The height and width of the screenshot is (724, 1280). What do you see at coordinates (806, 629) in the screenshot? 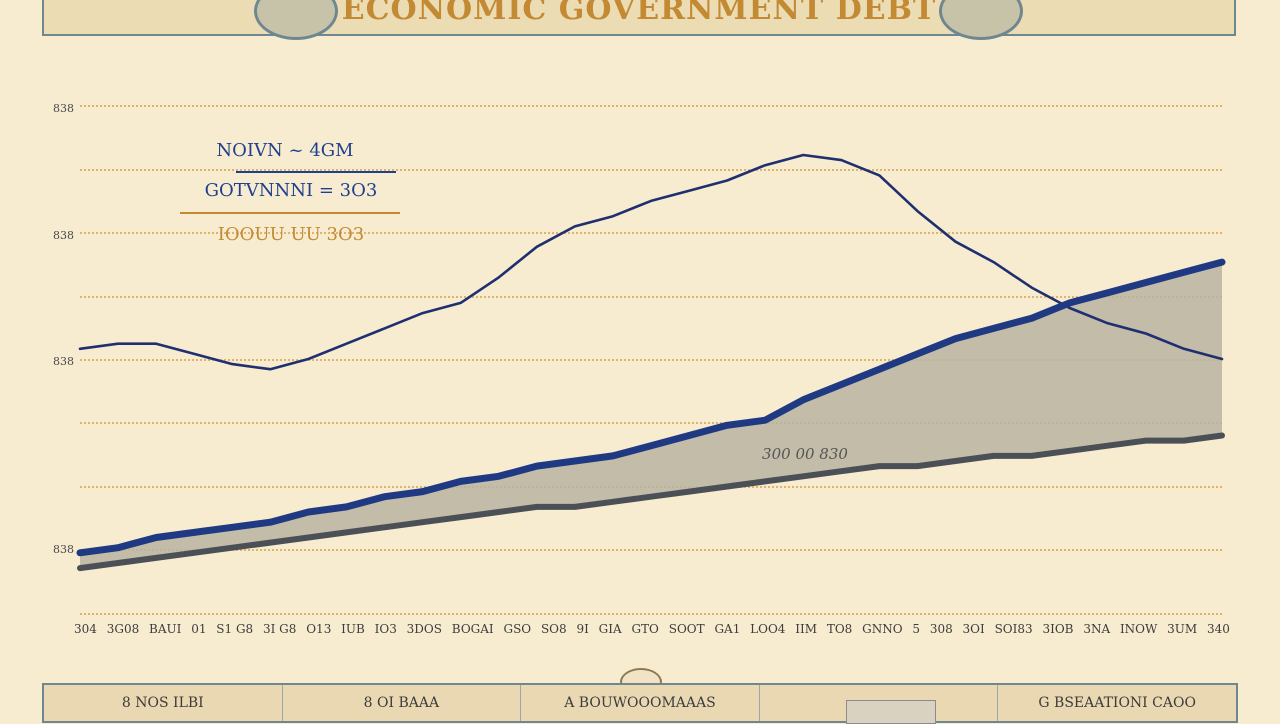
I see `x-tick-label: IIM` at bounding box center [806, 629].